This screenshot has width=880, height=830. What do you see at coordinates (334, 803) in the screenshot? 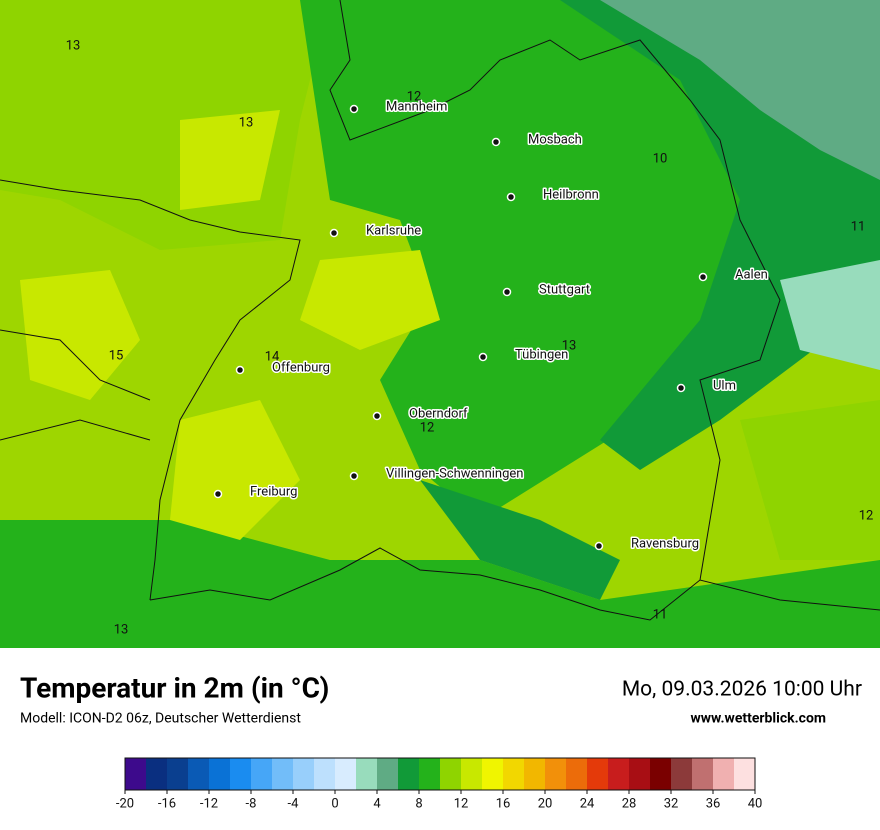
I see `legend-tick-label: 0` at bounding box center [334, 803].